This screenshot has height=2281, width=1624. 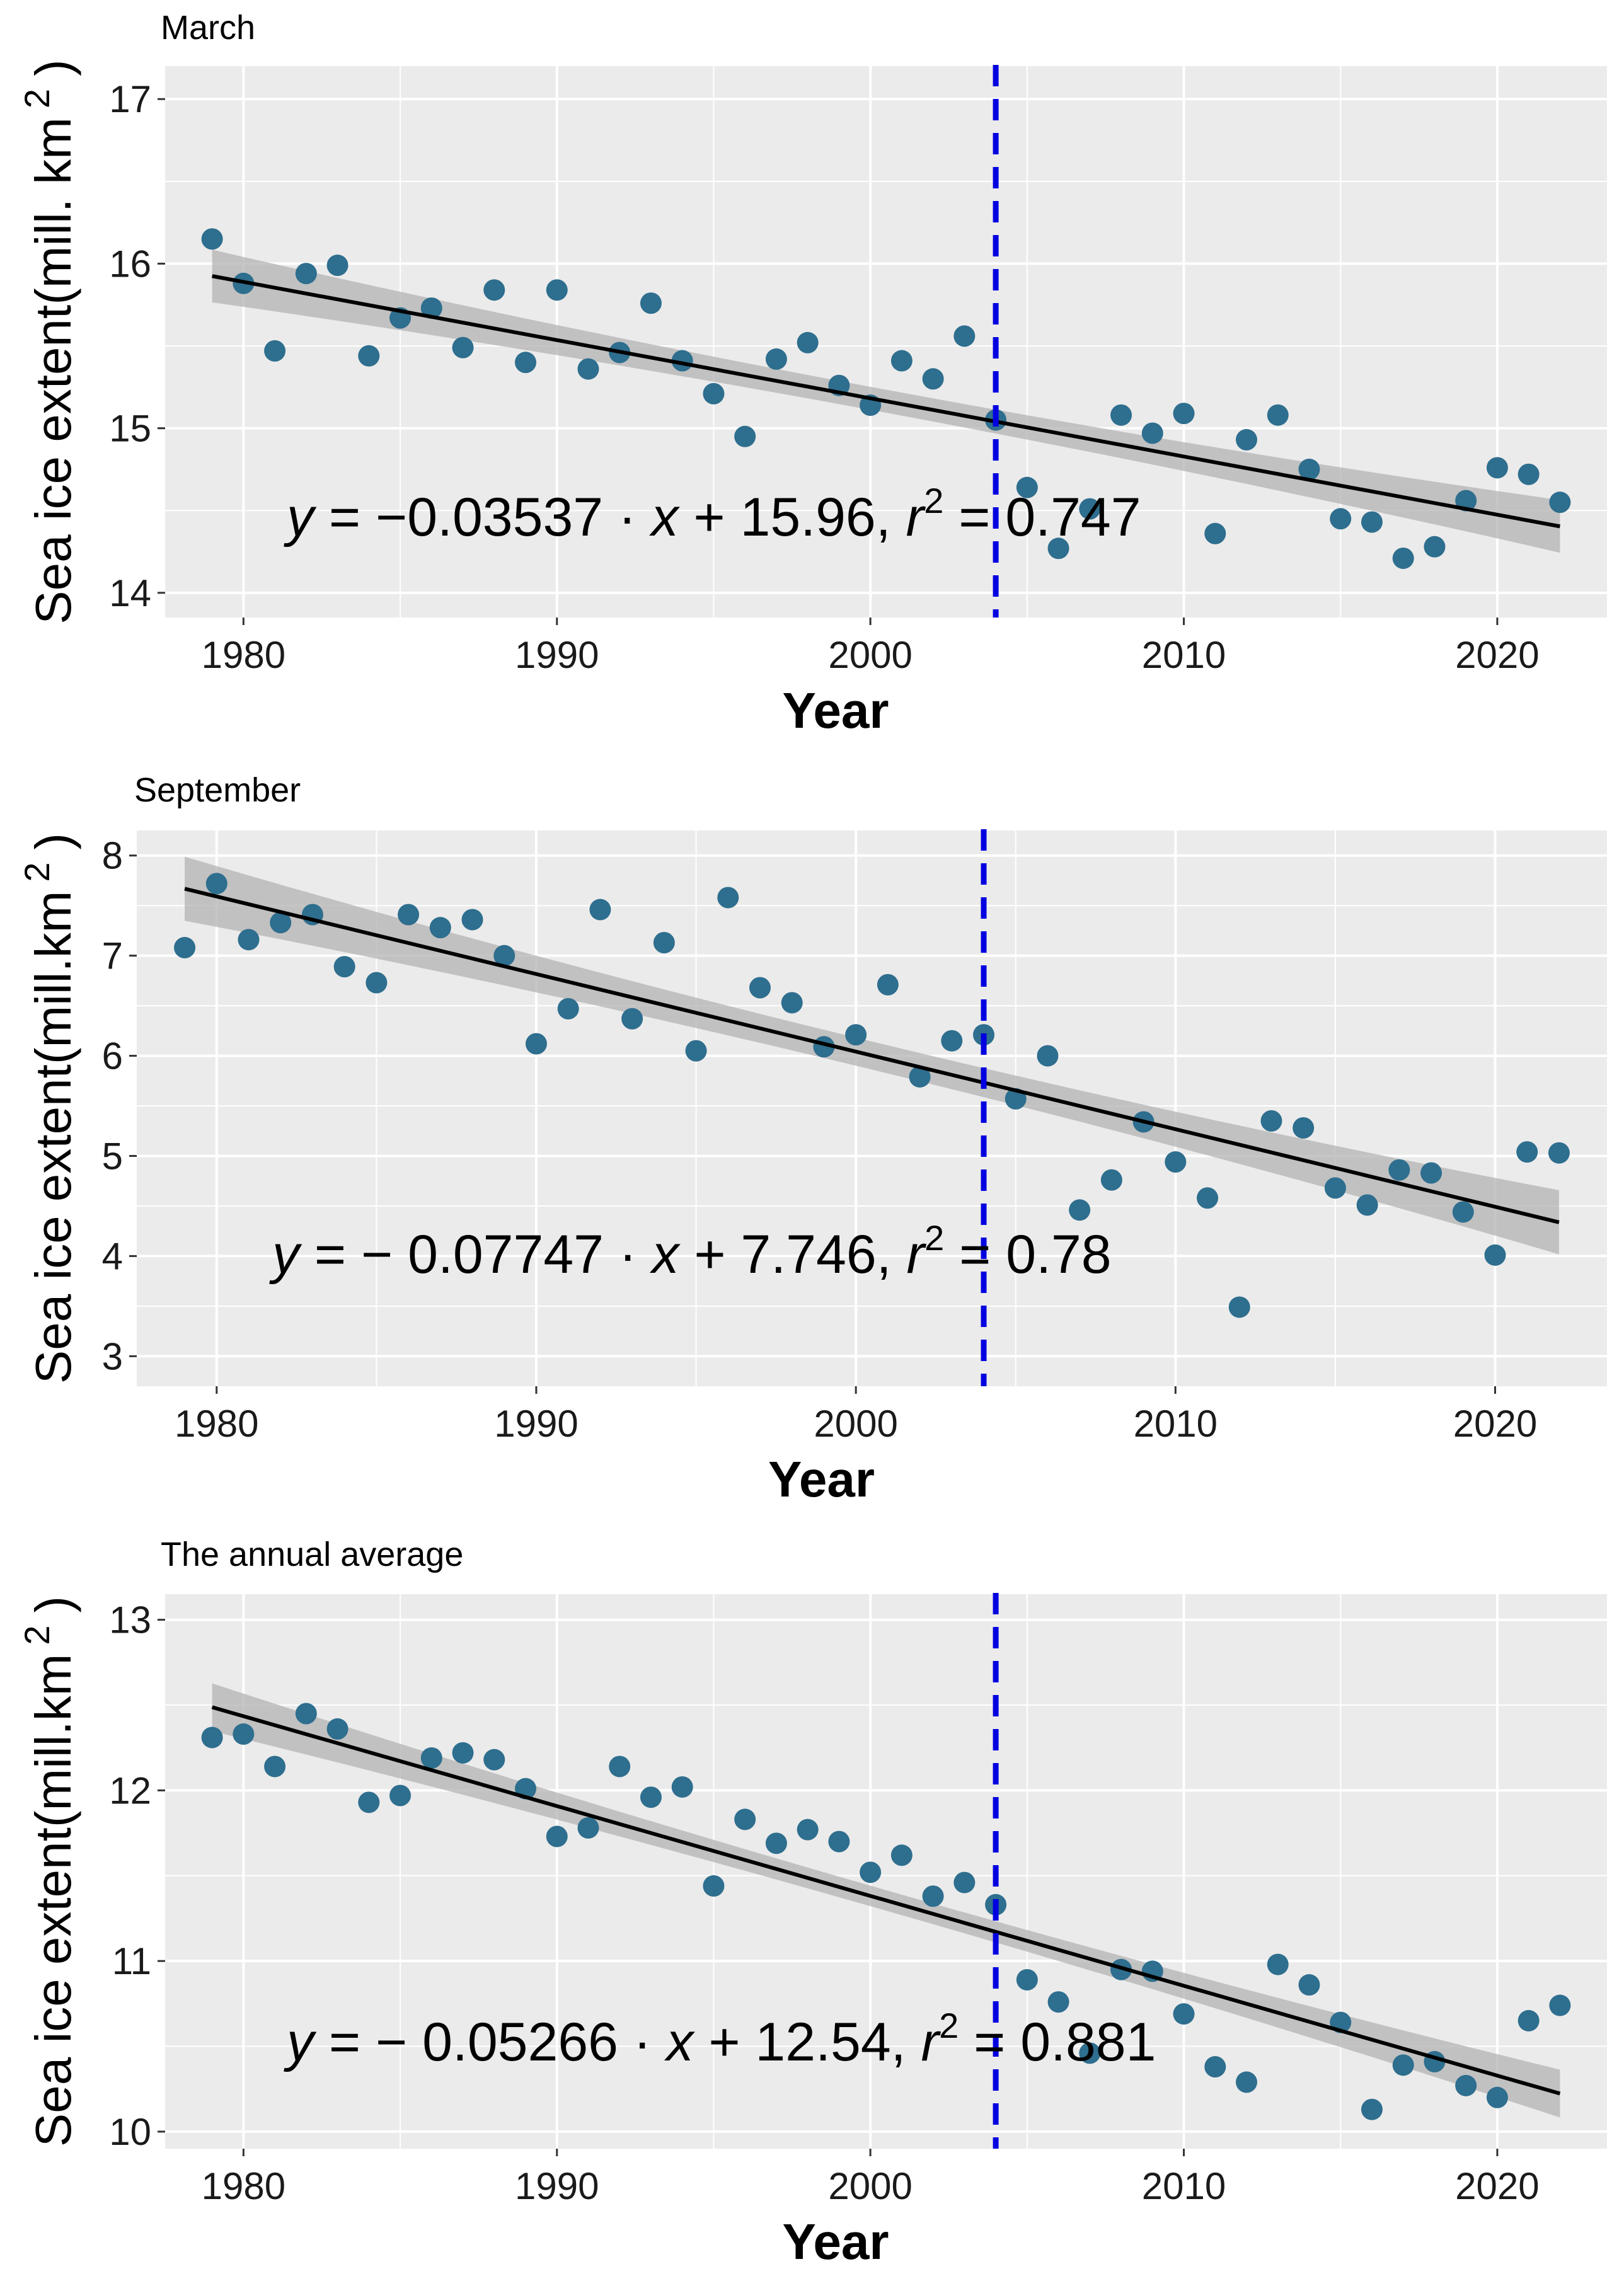 I want to click on y-tick-label: 13, so click(x=130, y=1620).